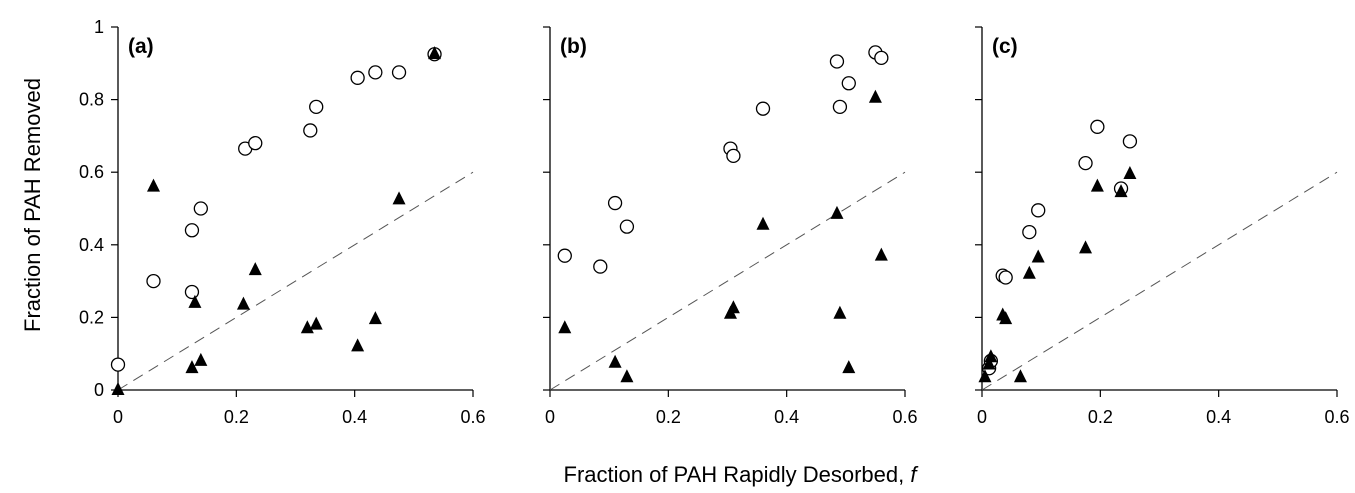 This screenshot has height=493, width=1355. What do you see at coordinates (91, 245) in the screenshot?
I see `y-tick-label: 0.4` at bounding box center [91, 245].